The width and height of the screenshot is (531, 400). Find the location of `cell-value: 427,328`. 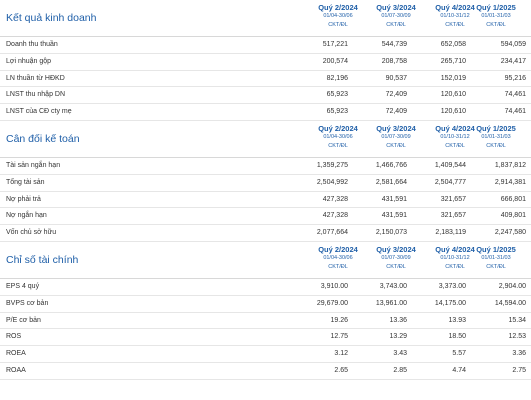

cell-value: 427,328 is located at coordinates (335, 199).